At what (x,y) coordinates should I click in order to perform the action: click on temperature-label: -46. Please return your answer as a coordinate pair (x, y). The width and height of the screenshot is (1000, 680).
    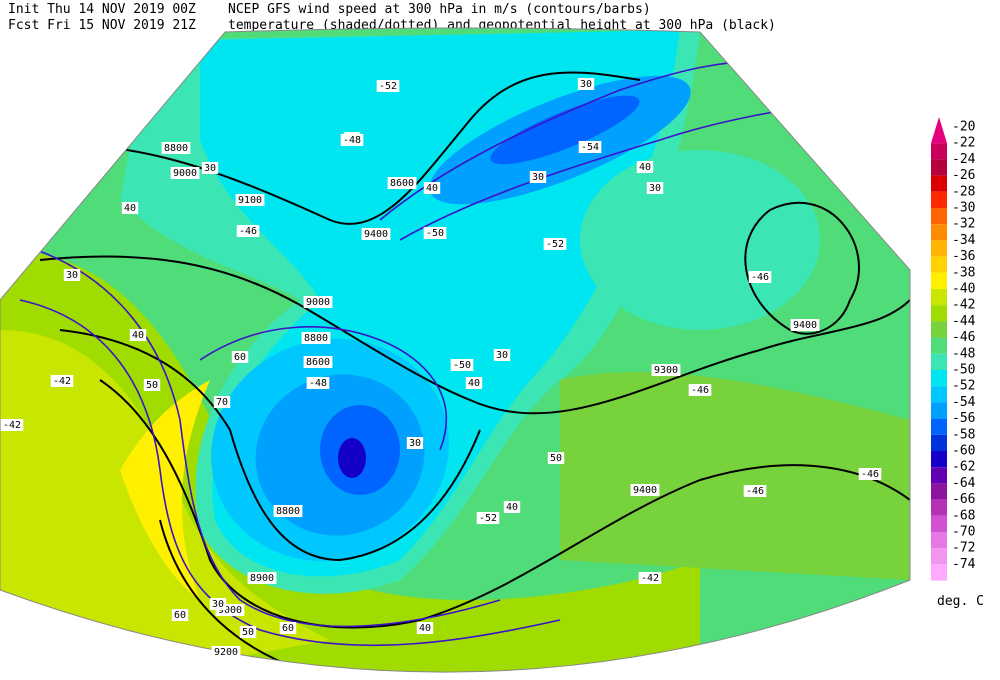
    Looking at the image, I should click on (700, 390).